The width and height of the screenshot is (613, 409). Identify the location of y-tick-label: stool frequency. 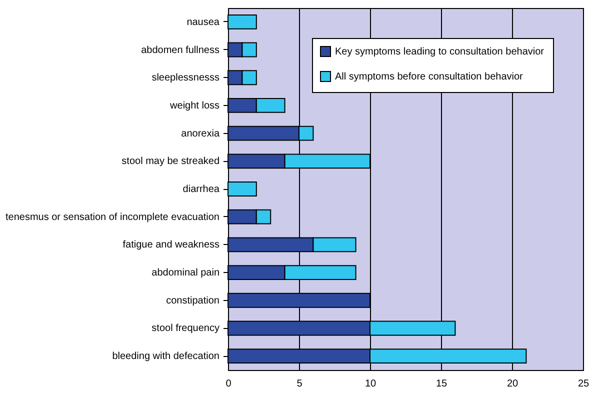
(186, 328).